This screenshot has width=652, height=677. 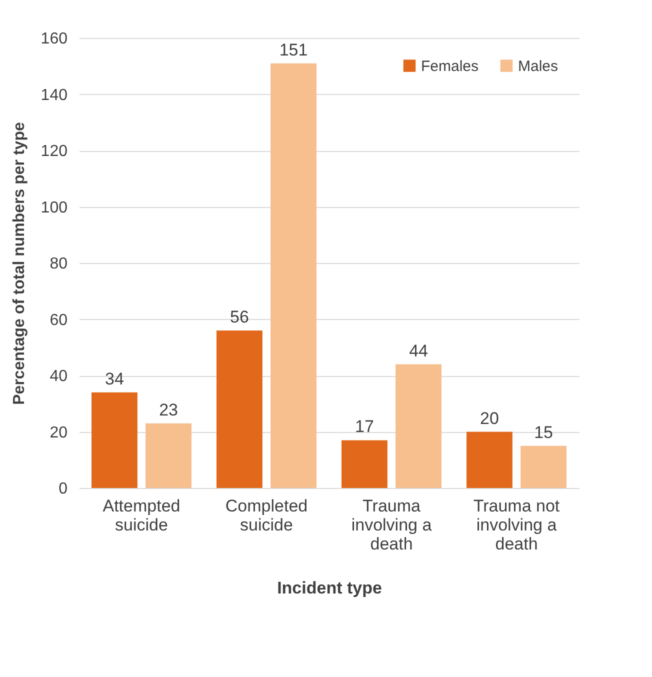 What do you see at coordinates (54, 95) in the screenshot?
I see `y-tick-label: 140` at bounding box center [54, 95].